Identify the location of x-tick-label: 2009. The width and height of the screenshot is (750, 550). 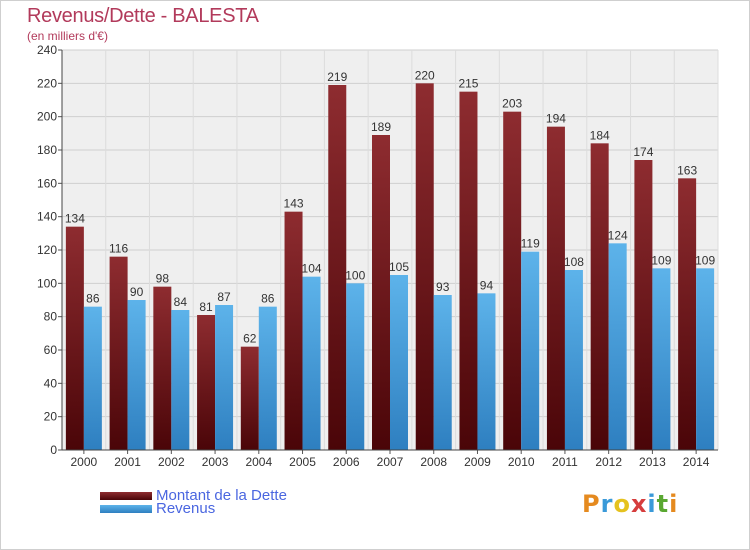
(477, 462).